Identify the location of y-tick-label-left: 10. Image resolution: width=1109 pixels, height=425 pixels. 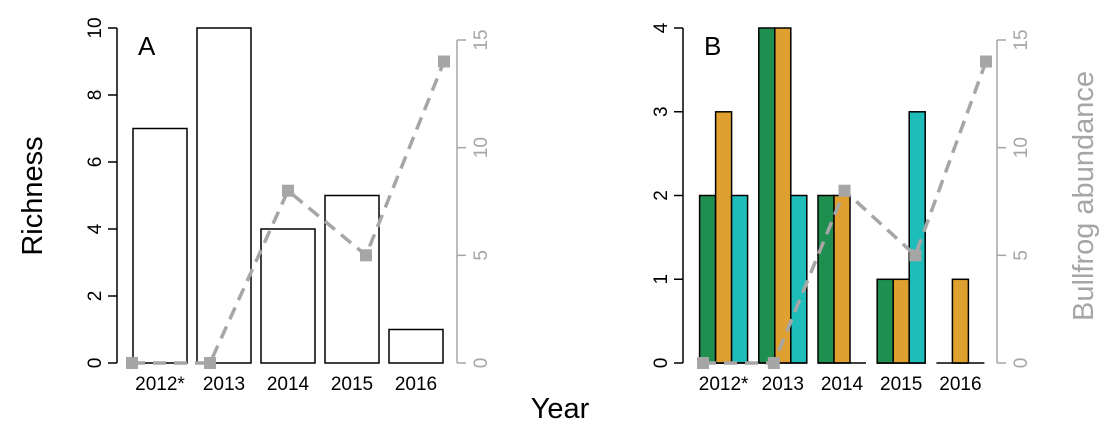
(95, 27).